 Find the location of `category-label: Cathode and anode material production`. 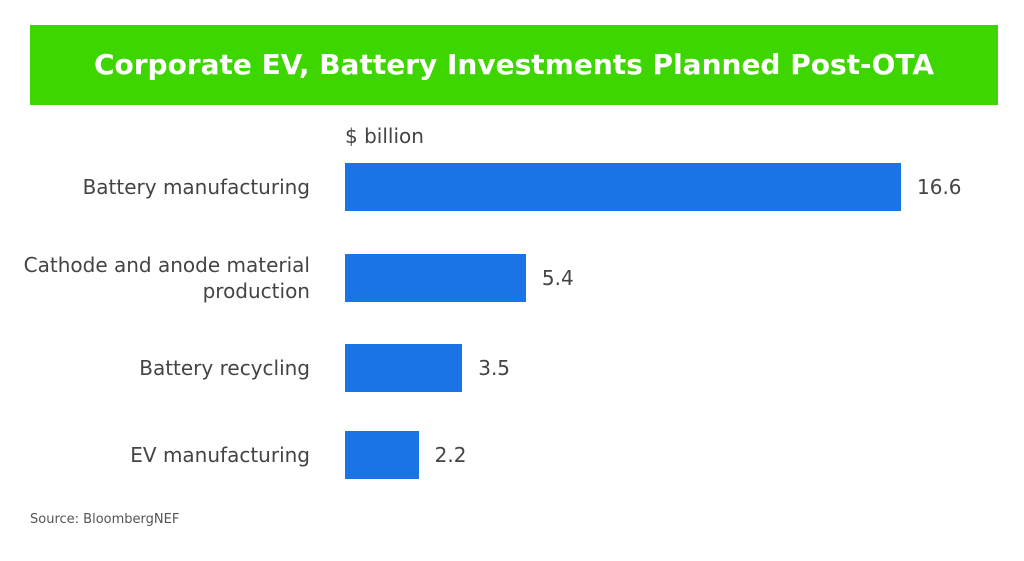

category-label: Cathode and anode material production is located at coordinates (166, 278).